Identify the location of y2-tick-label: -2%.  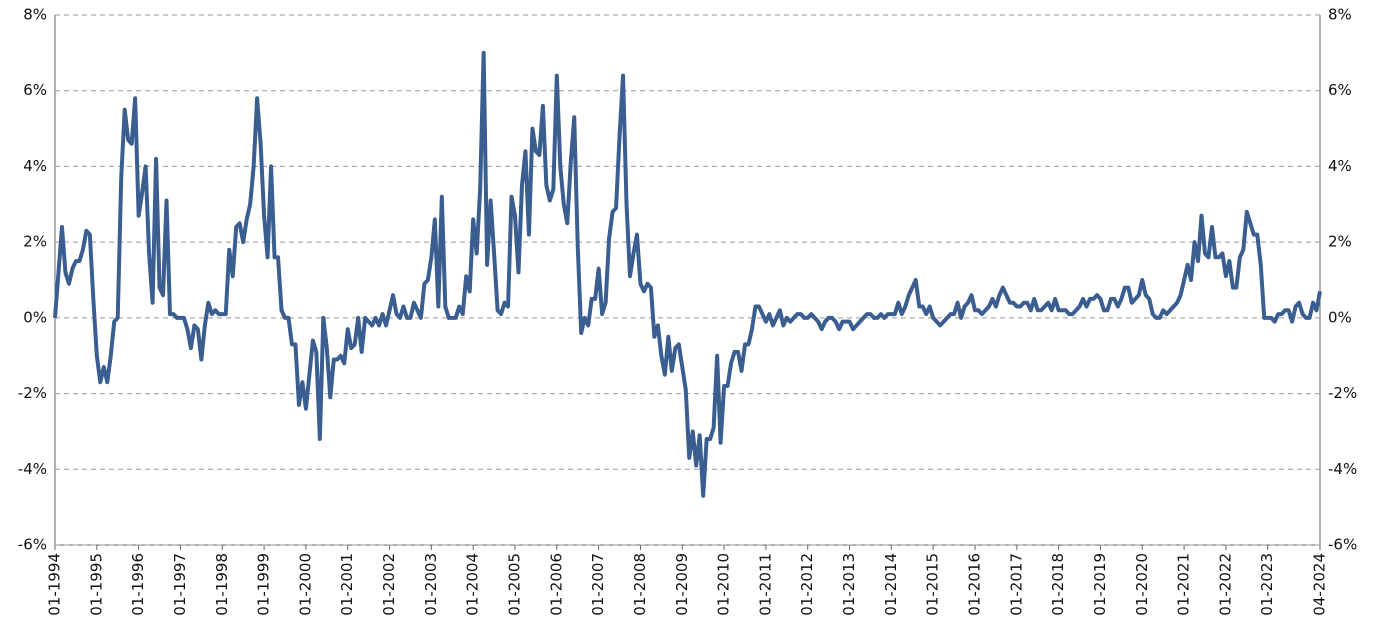
(1342, 393).